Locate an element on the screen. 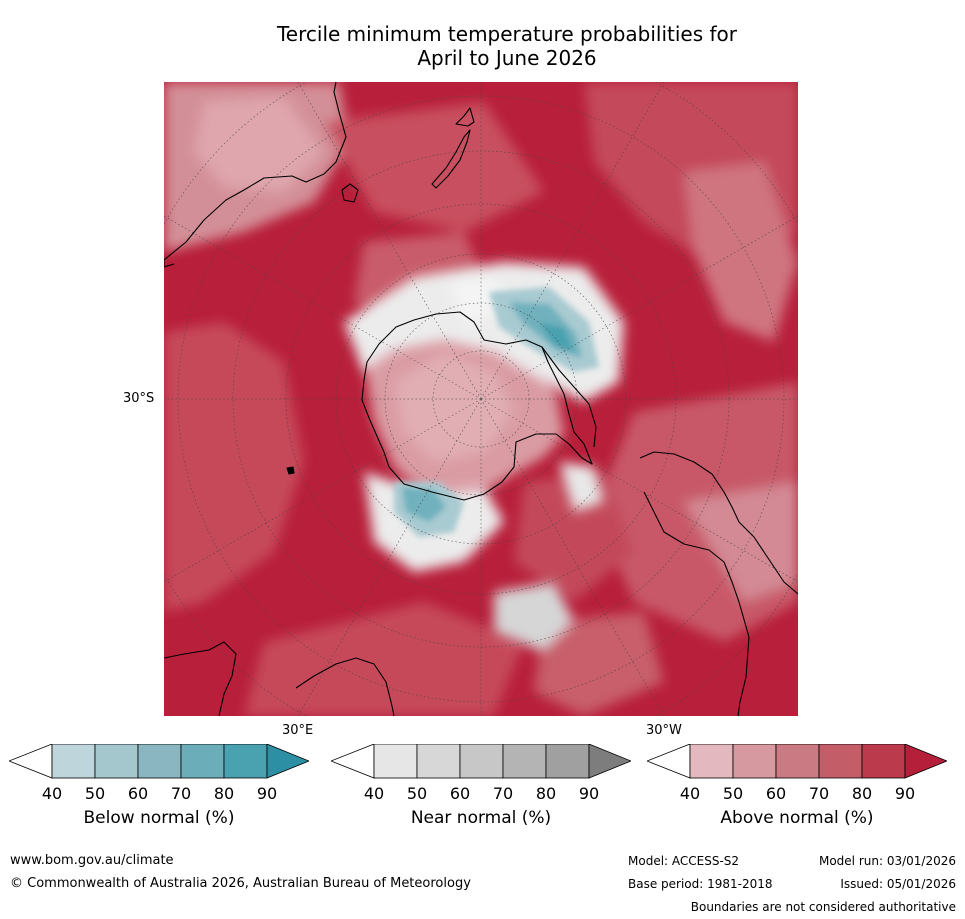 The height and width of the screenshot is (919, 965). above-tick-90: 90 is located at coordinates (905, 793).